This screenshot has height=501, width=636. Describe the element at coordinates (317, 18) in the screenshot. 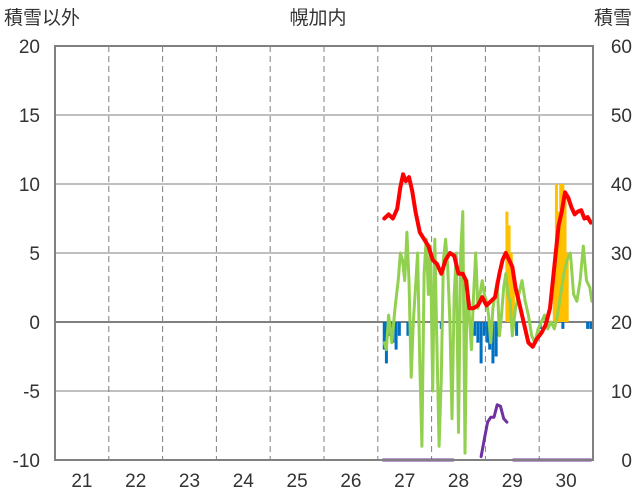

I see `chart-title: 幌加内` at that location.